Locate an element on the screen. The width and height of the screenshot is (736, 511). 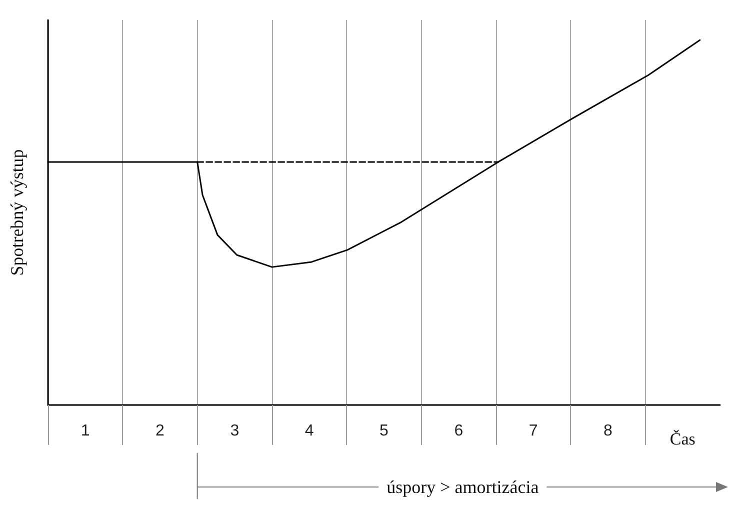
text: úspory > amortizácia is located at coordinates (462, 487).